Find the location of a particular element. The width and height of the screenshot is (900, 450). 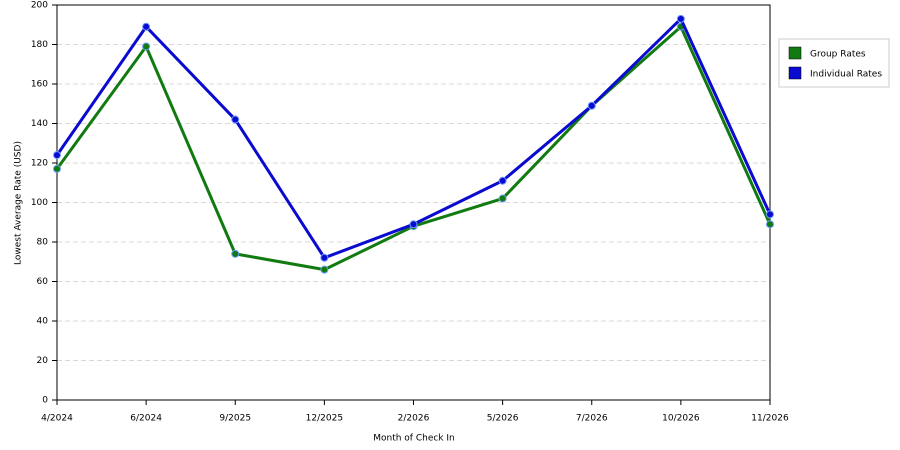

y-tick-label: 40 is located at coordinates (43, 322).